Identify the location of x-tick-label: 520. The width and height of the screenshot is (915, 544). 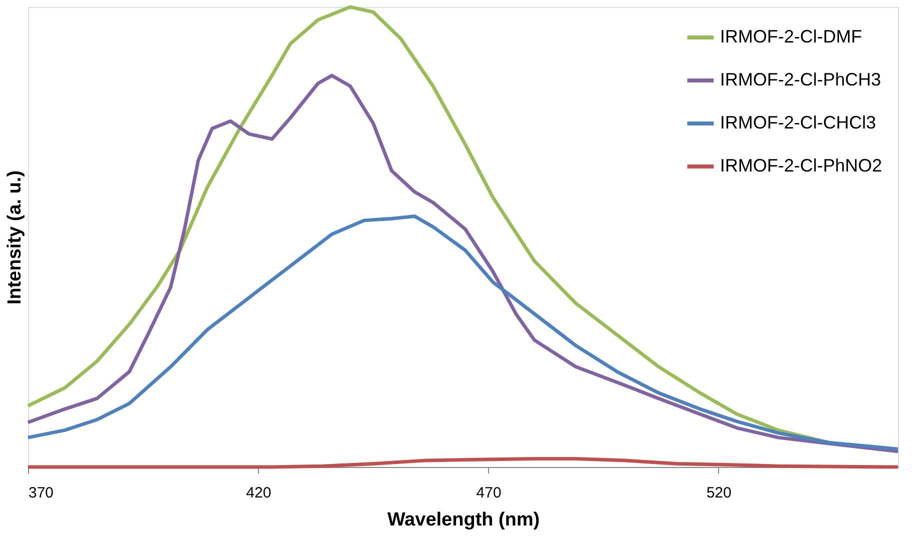
(719, 493).